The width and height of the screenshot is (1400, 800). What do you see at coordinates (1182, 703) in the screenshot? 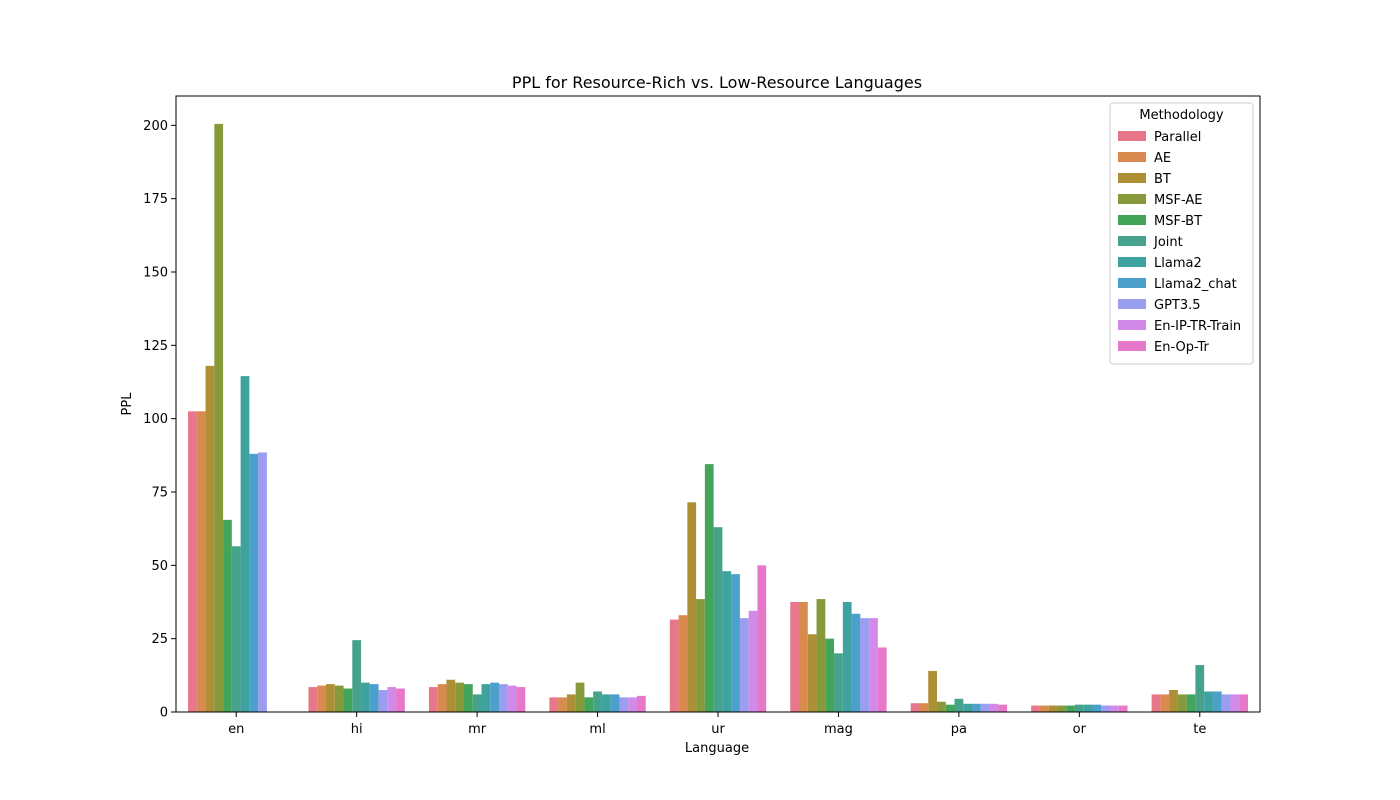
I see `bar-msf-ae-te` at bounding box center [1182, 703].